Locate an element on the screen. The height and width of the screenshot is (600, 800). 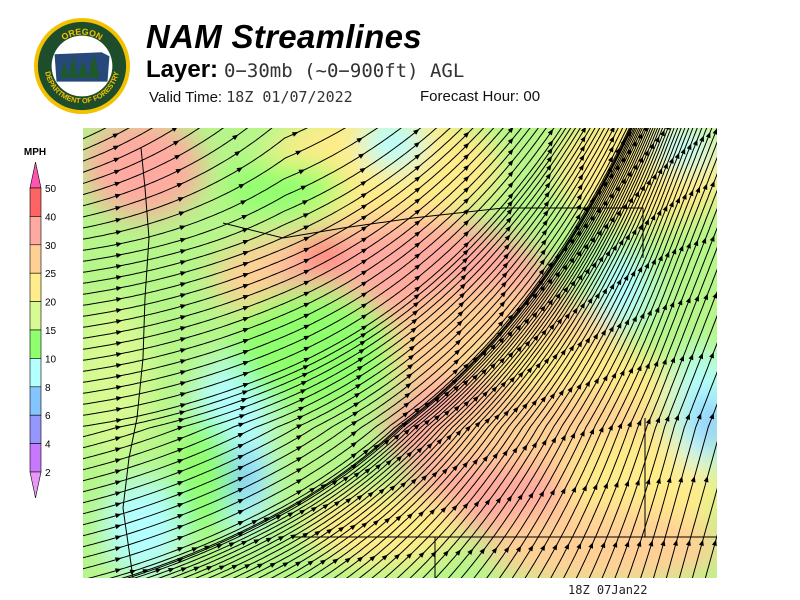
colorbar-band is located at coordinates (35, 373).